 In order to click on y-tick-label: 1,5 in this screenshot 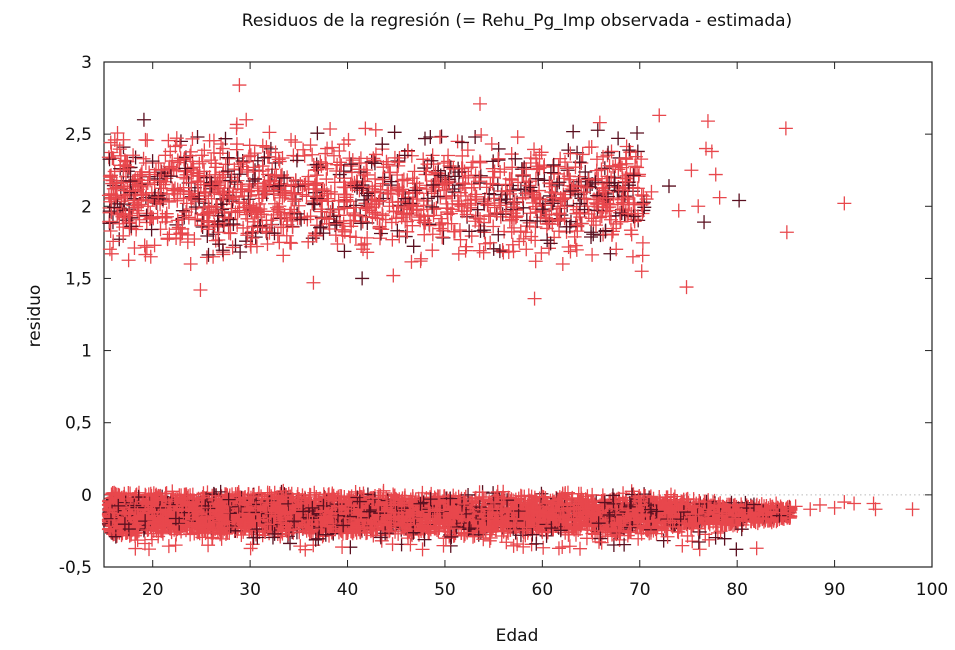, I will do `click(78, 279)`.